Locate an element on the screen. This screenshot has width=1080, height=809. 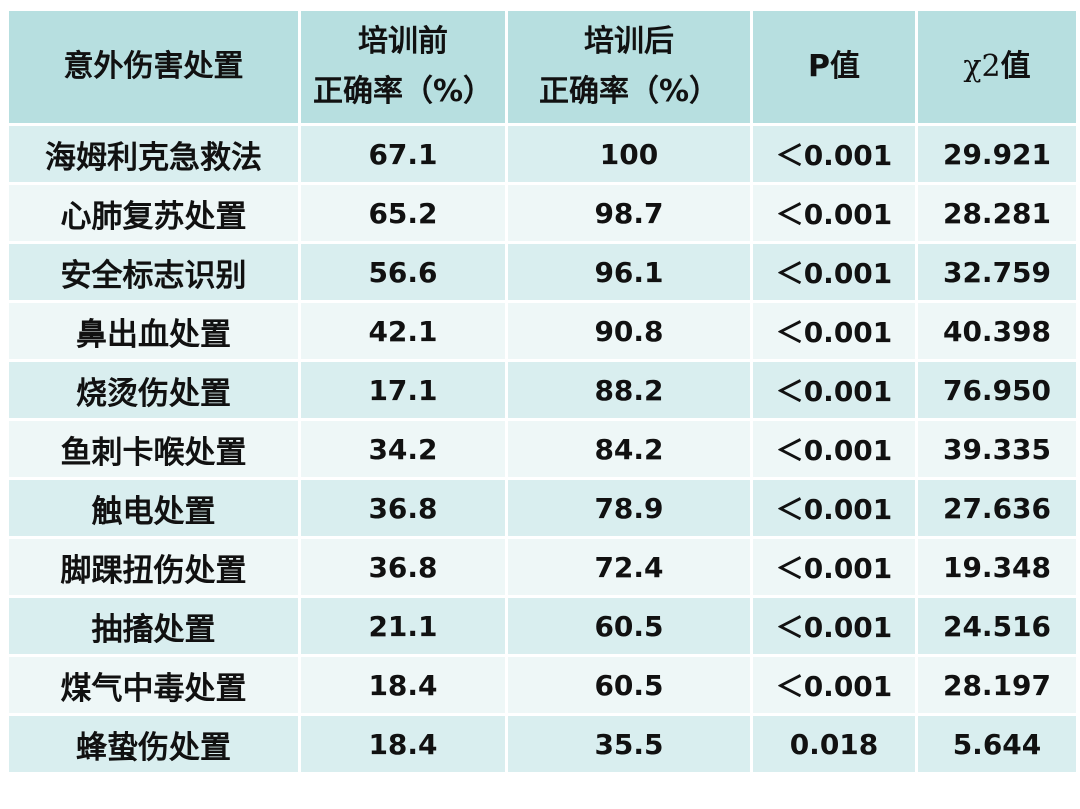
cell-injury-type: 鱼刺卡喉处置 is located at coordinates (153, 449).